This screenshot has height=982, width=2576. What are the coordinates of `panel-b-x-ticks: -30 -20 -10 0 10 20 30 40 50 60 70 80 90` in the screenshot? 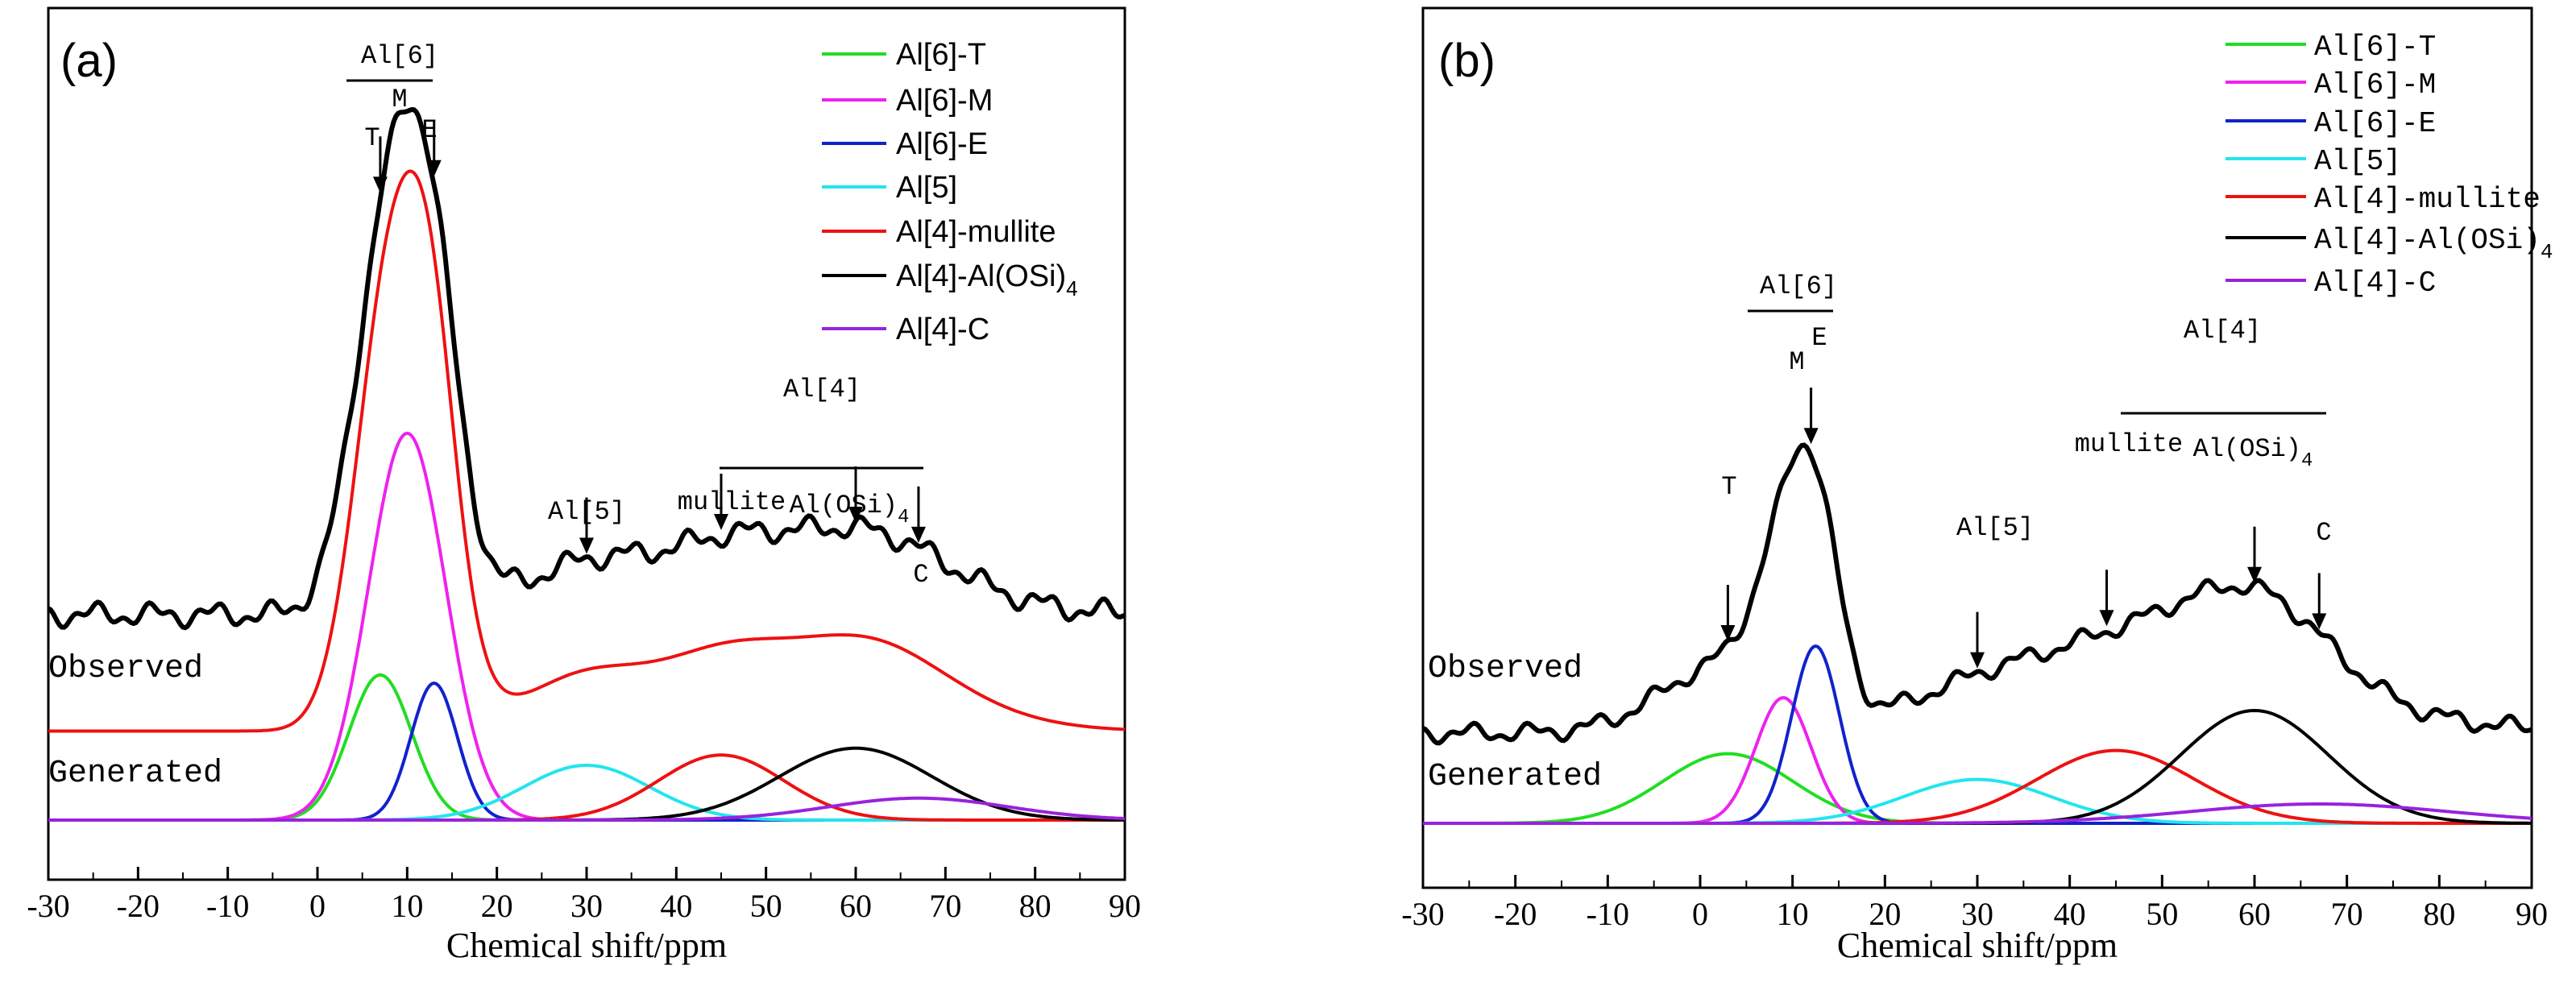 It's located at (1974, 903).